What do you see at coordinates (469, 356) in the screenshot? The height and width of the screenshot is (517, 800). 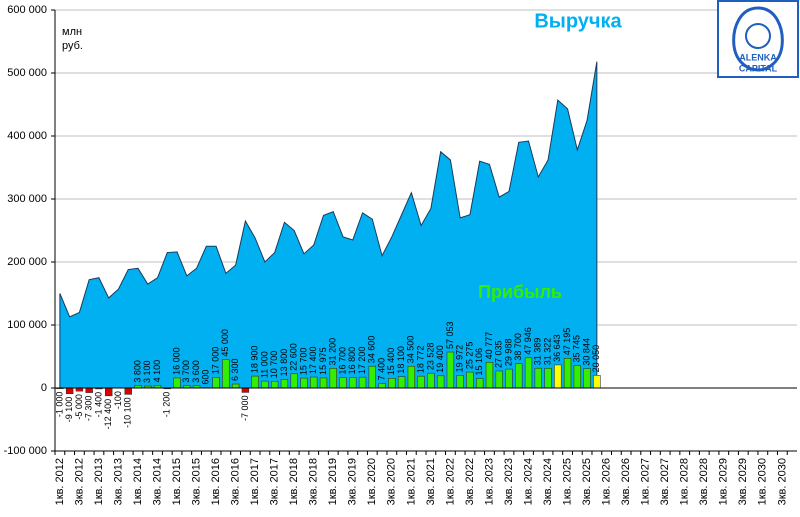 I see `data-label: 25 275` at bounding box center [469, 356].